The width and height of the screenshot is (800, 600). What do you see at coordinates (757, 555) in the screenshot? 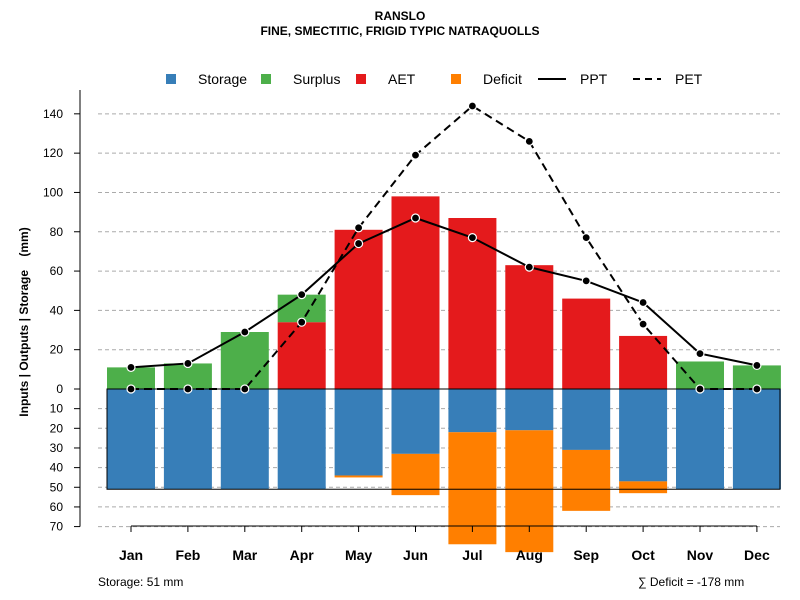
I see `x-tick-label: Dec` at bounding box center [757, 555].